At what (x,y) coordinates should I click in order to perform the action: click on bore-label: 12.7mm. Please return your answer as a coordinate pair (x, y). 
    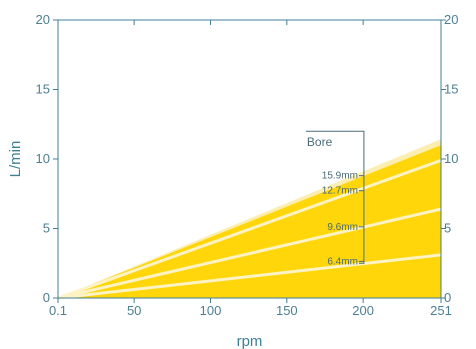
    Looking at the image, I should click on (340, 191).